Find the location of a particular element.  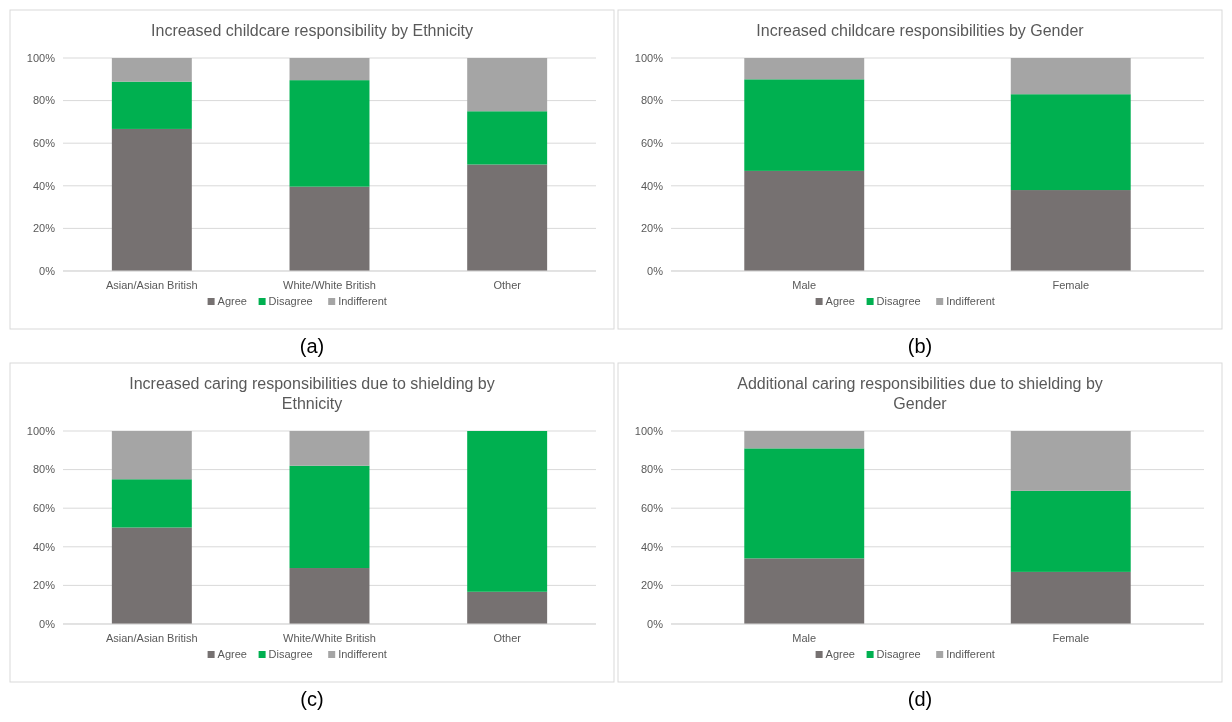

chart-title: Increased childcare responsibilities by Gender is located at coordinates (920, 30).